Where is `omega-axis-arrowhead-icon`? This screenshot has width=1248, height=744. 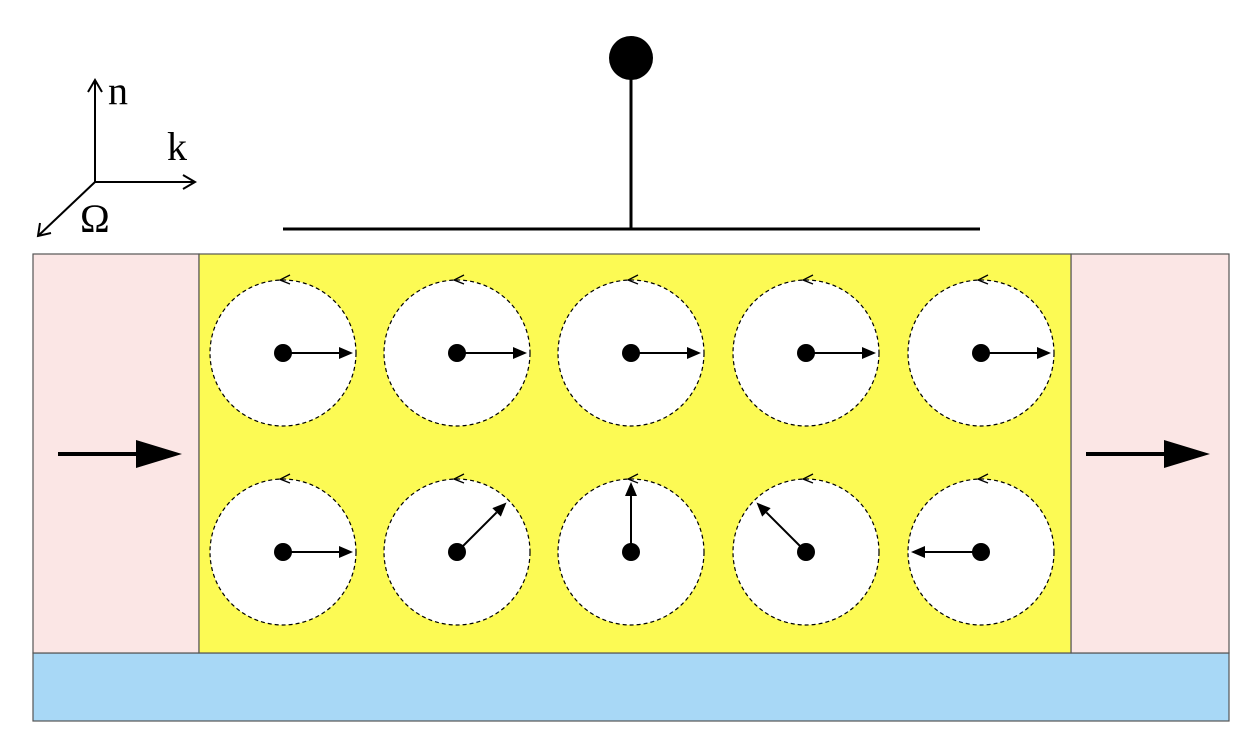 omega-axis-arrowhead-icon is located at coordinates (44, 230).